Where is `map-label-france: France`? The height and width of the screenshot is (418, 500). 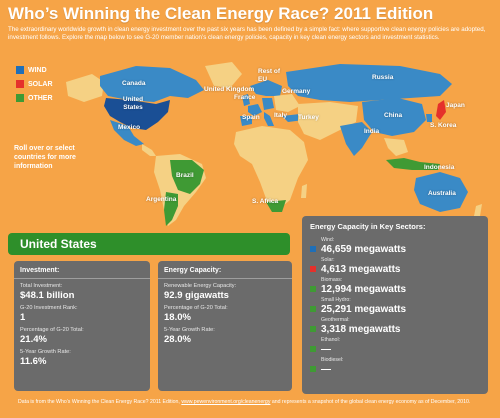 map-label-france: France is located at coordinates (245, 97).